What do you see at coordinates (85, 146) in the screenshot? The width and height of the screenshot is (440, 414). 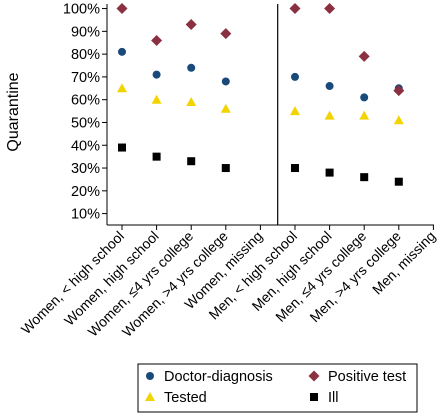 I see `y-tick-label: 40%` at bounding box center [85, 146].